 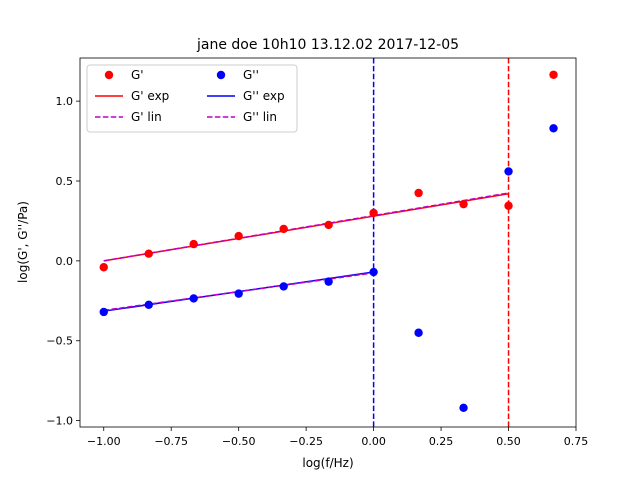 I want to click on legend: G' G' exp G' lin G'' G'' exp G'' lin, so click(x=192, y=98).